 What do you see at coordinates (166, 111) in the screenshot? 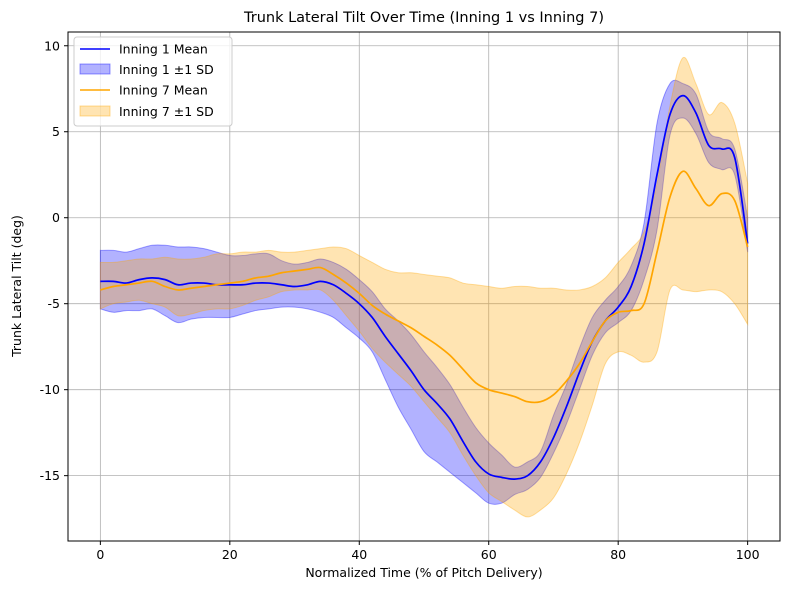
I see `legend-label-inning7-sd: Inning 7 ±1 SD` at bounding box center [166, 111].